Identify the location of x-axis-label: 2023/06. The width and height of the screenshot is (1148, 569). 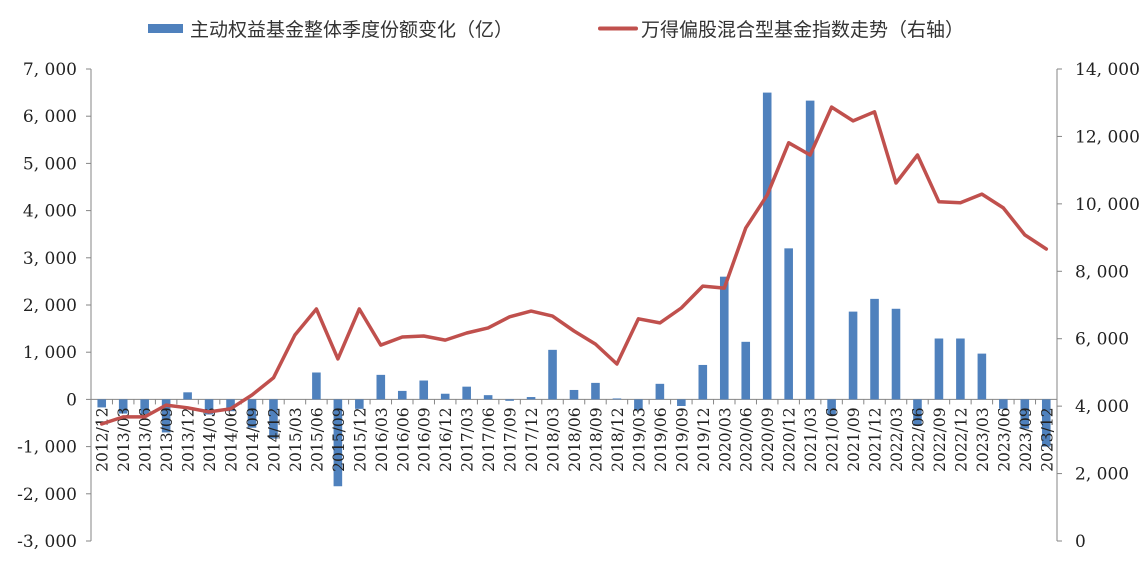
(1004, 439).